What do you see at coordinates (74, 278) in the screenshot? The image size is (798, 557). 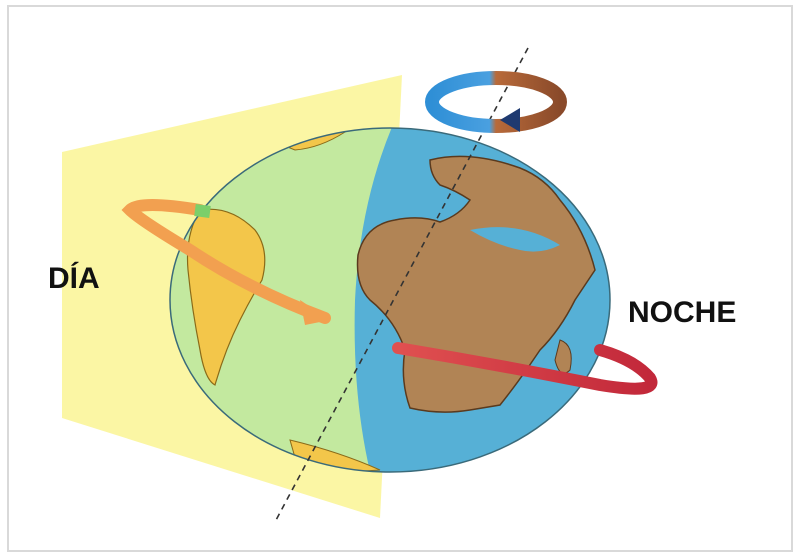 I see `day-label: DÍA` at bounding box center [74, 278].